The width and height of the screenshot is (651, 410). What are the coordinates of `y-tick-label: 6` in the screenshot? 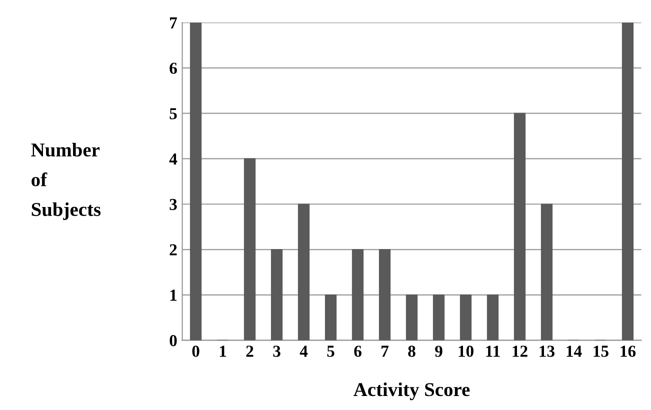 It's located at (173, 68).